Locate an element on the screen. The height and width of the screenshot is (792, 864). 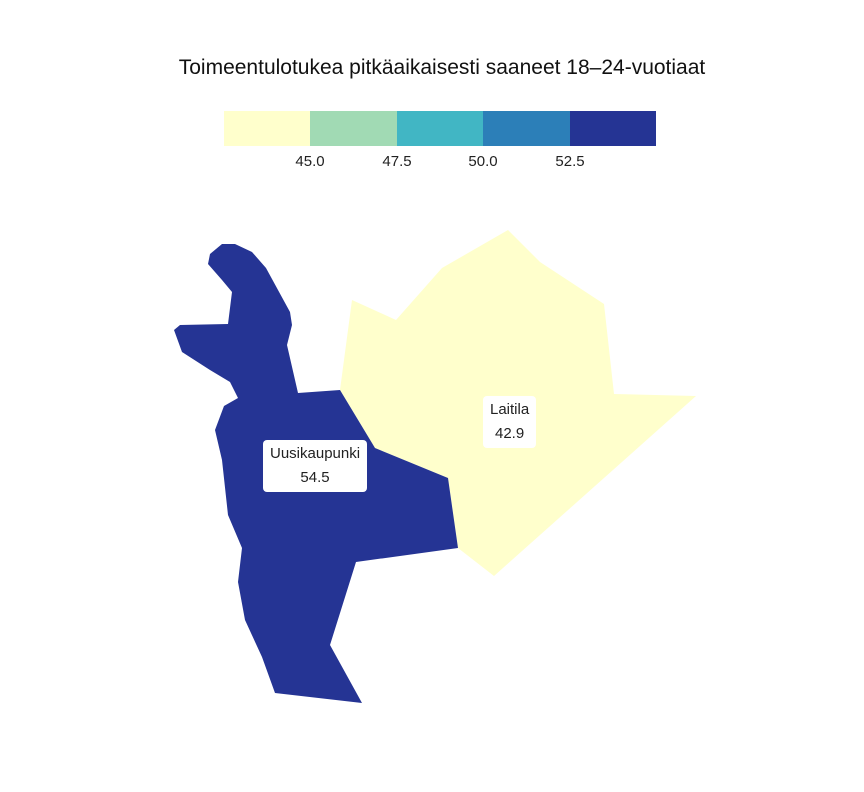
legend-tick: 45.0 is located at coordinates (310, 161).